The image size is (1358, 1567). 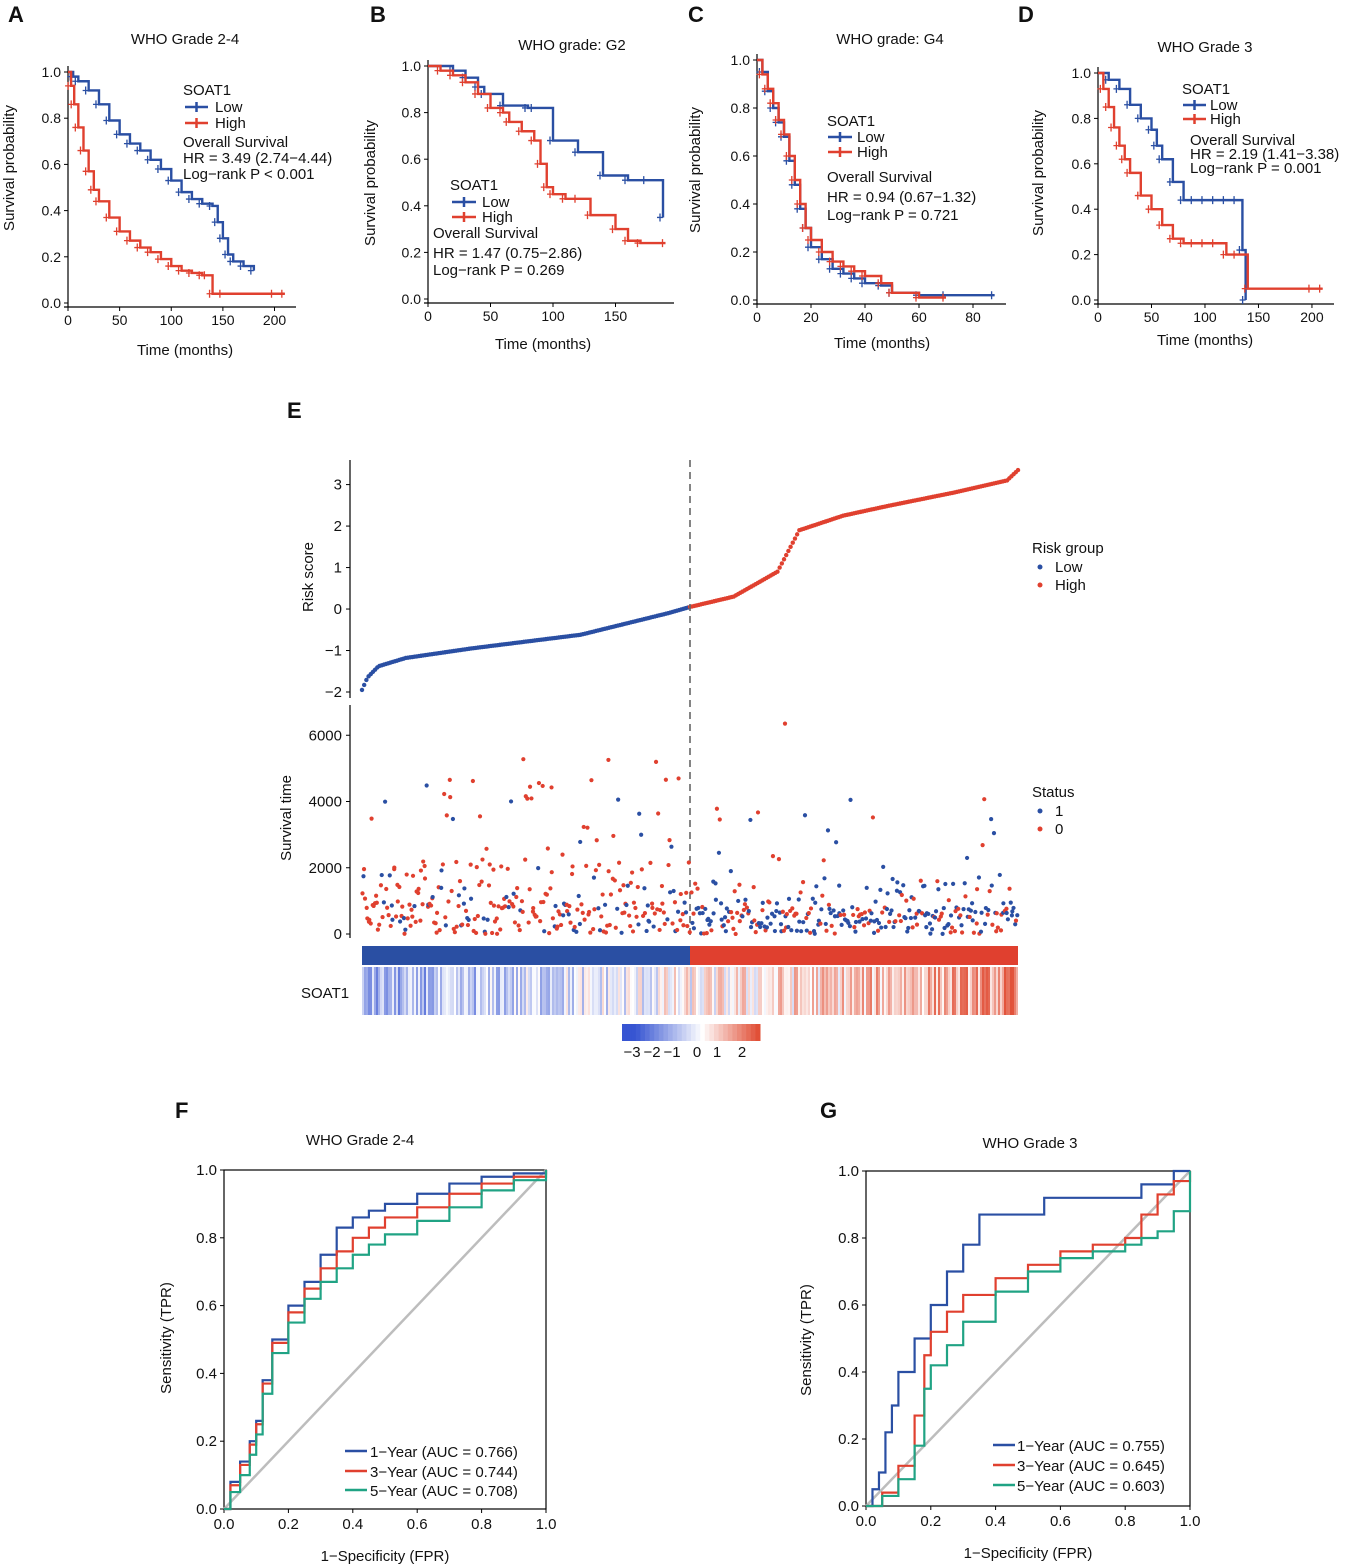 What do you see at coordinates (546, 141) in the screenshot?
I see `km-curve-low-b` at bounding box center [546, 141].